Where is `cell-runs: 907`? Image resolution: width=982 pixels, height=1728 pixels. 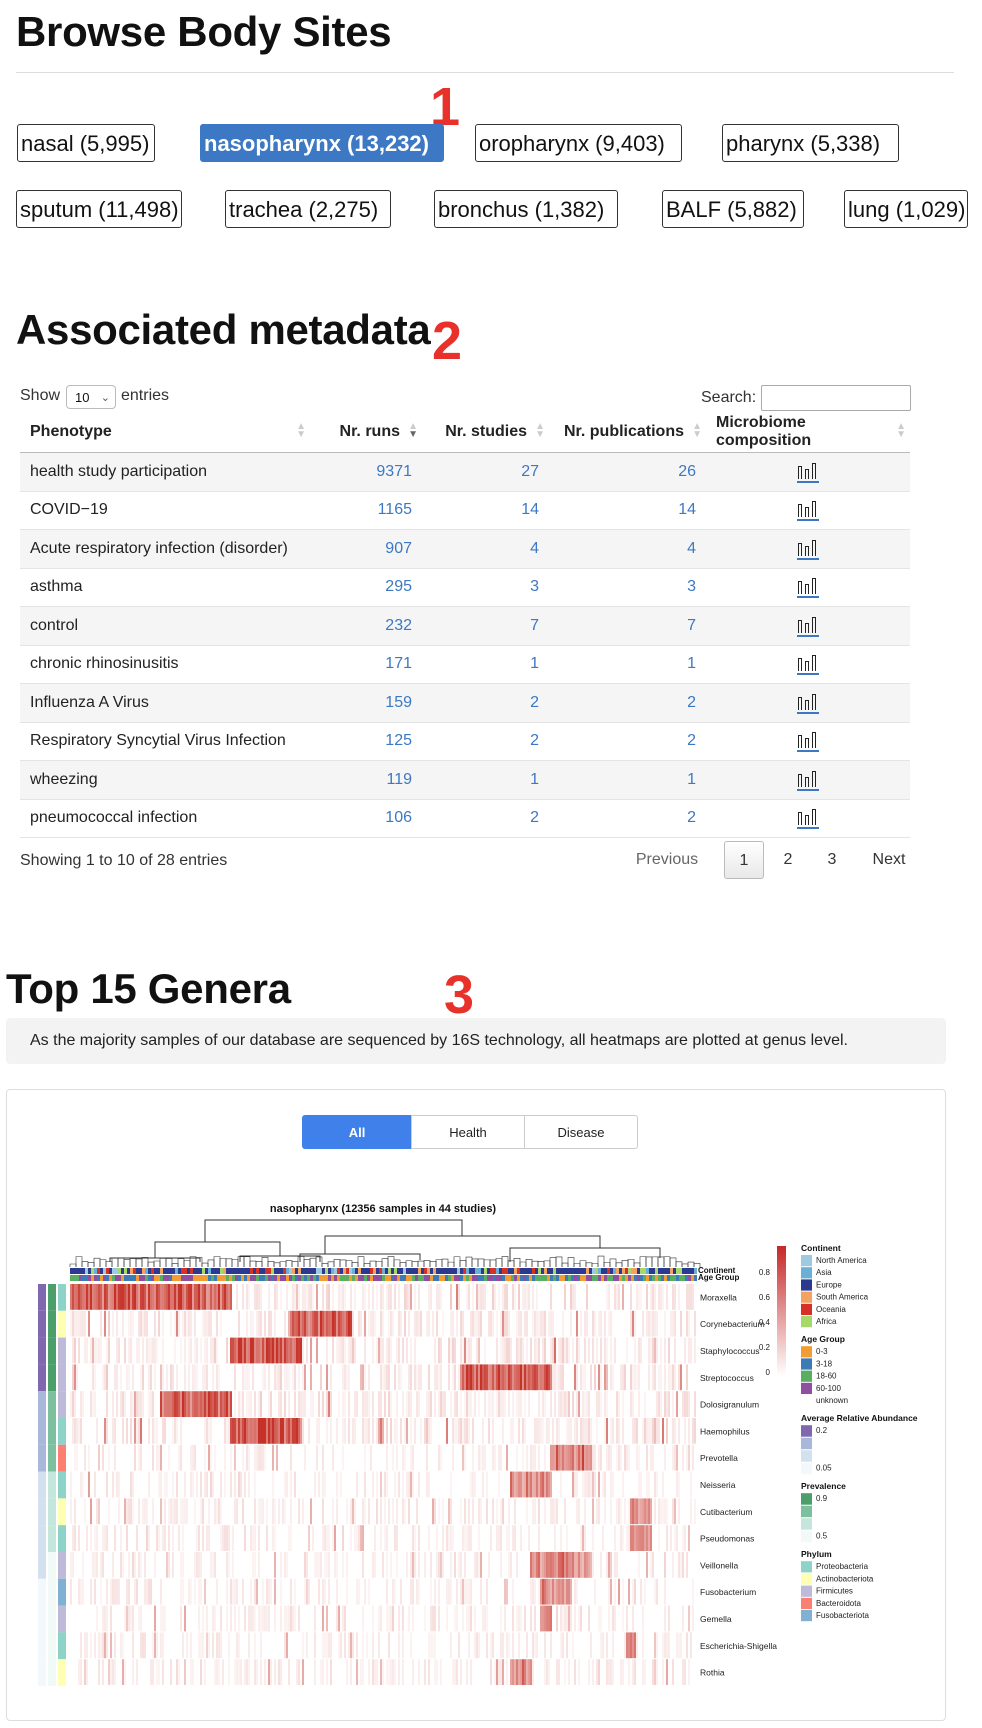 cell-runs: 907 is located at coordinates (366, 549).